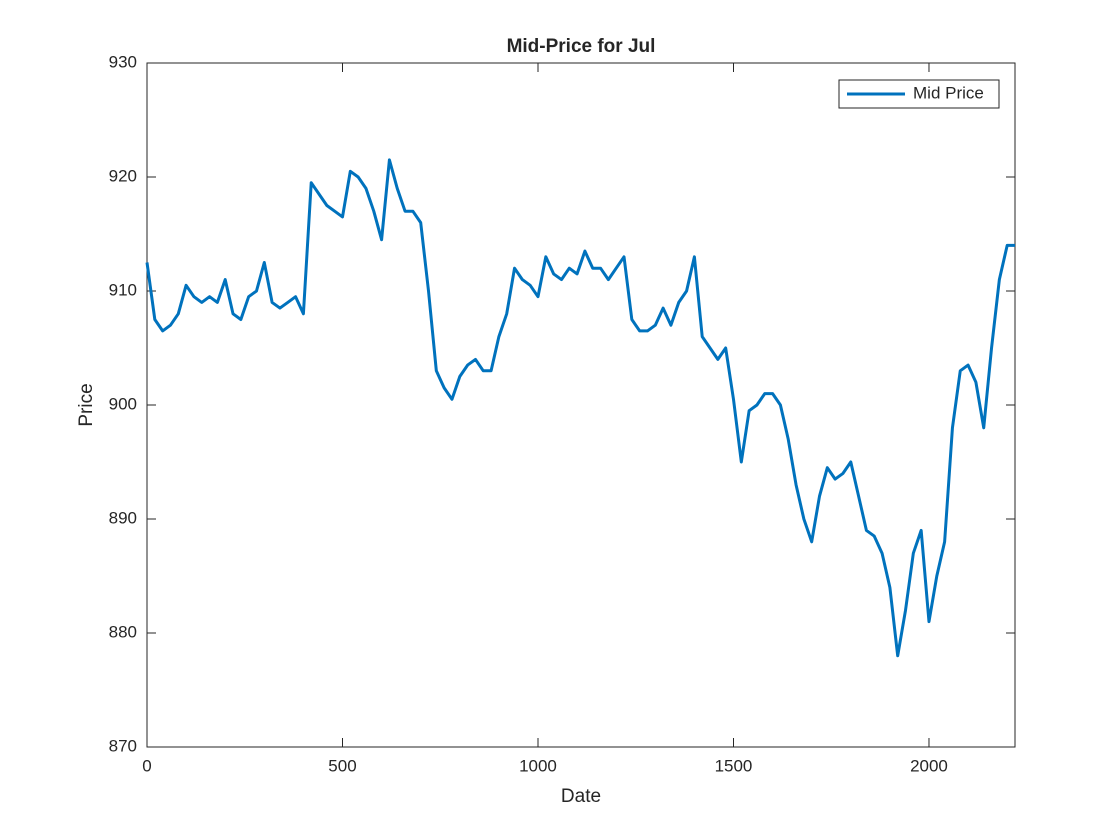 The width and height of the screenshot is (1120, 840). Describe the element at coordinates (581, 796) in the screenshot. I see `x-axis-label: Date` at that location.